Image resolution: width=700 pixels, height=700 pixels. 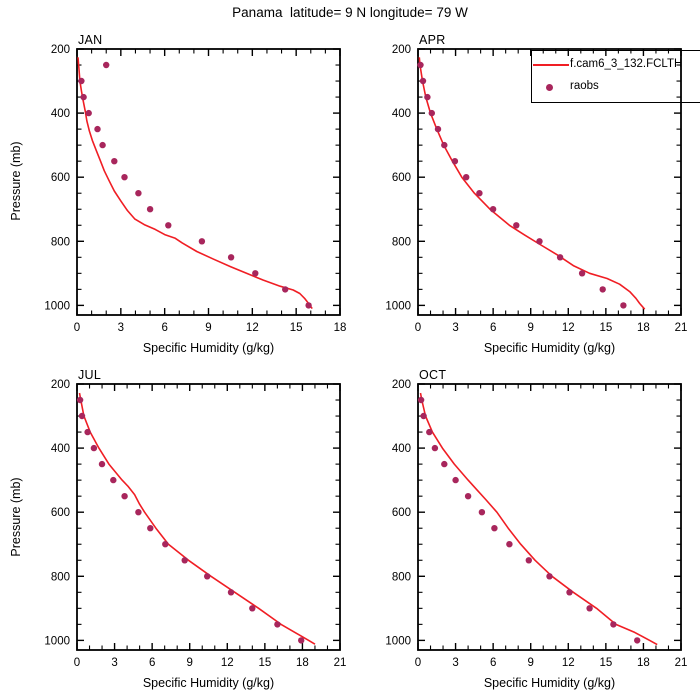 What do you see at coordinates (549, 683) in the screenshot?
I see `x-axis-title-oct: Specific Humidity (g/kg)` at bounding box center [549, 683].